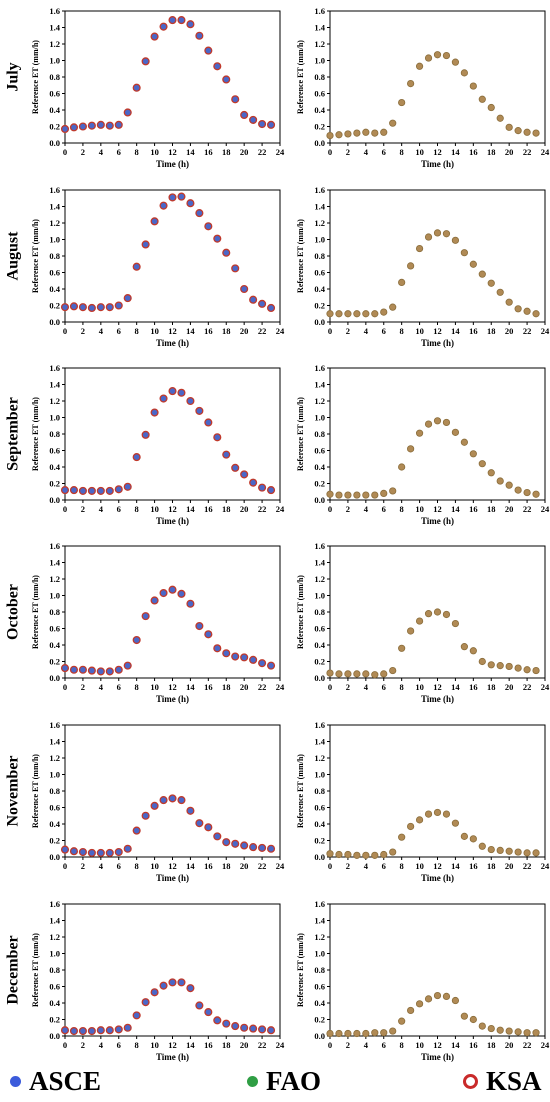  Describe the element at coordinates (455, 866) in the screenshot. I see `x-tick-label: 14` at that location.